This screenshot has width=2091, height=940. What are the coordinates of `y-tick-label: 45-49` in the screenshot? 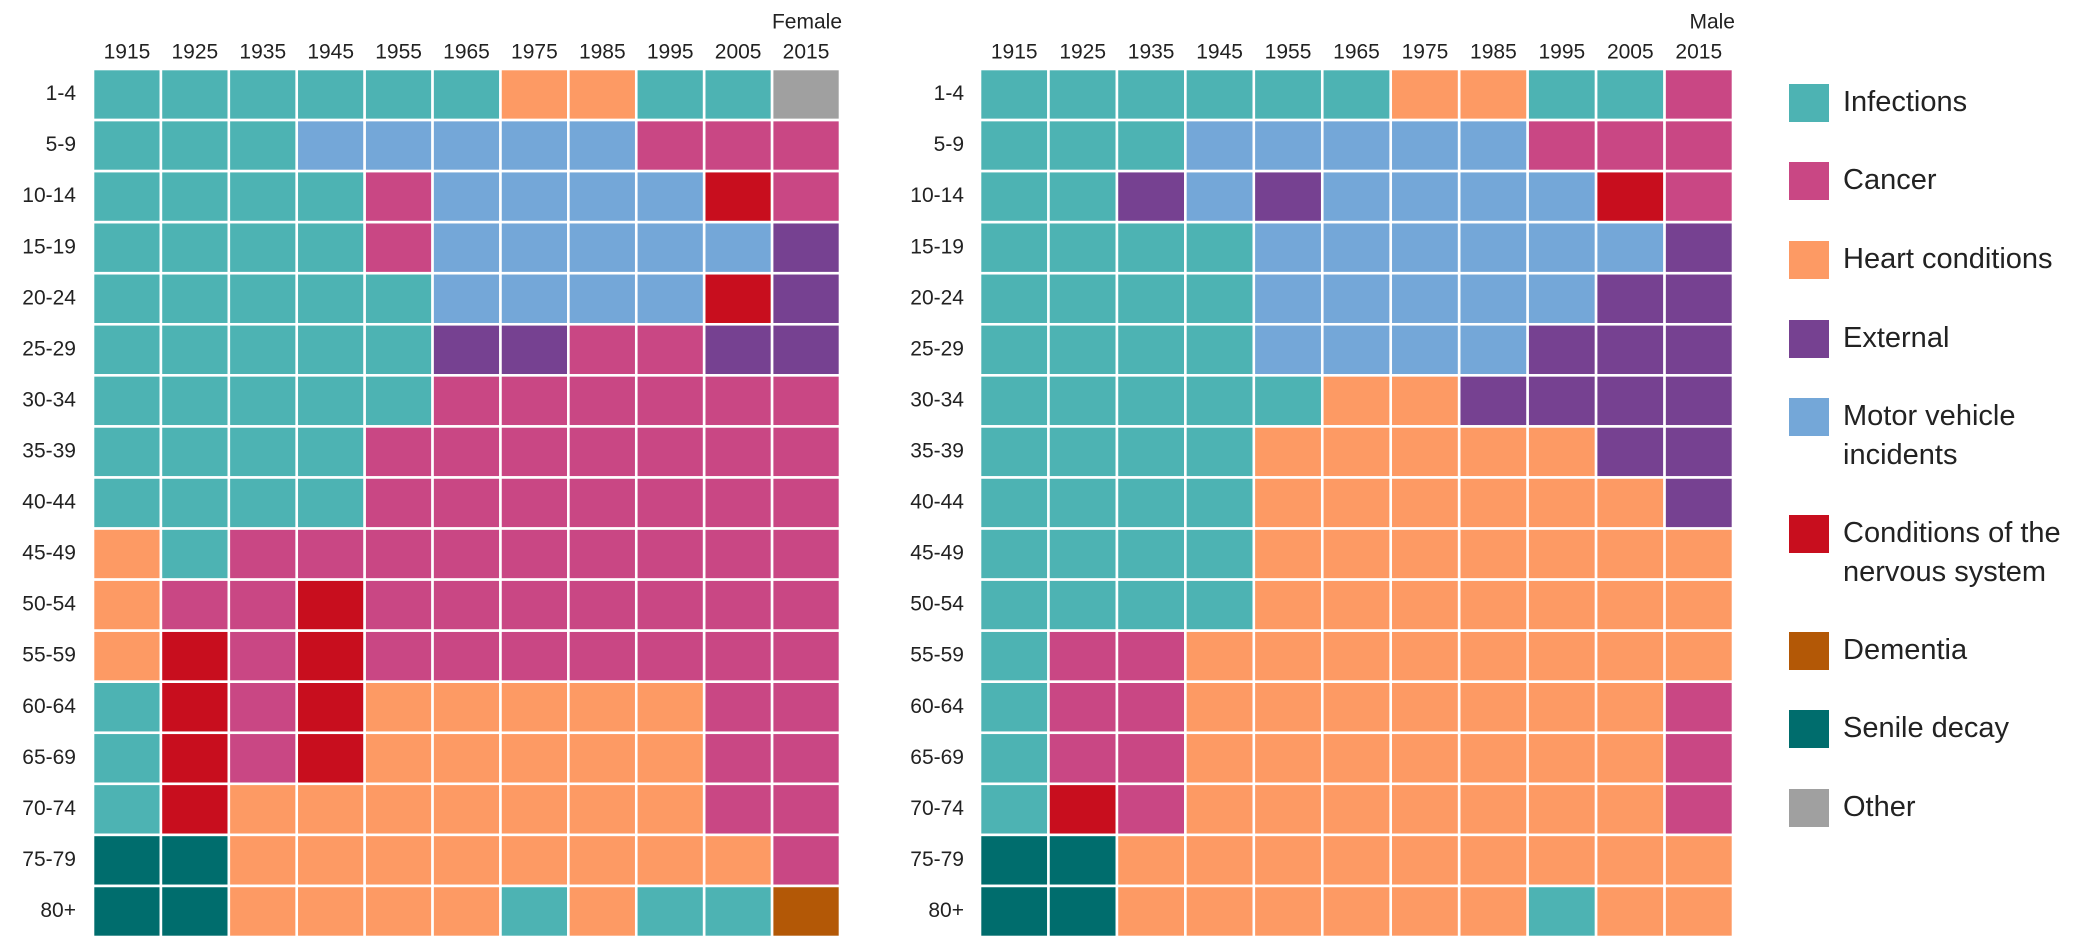 It's located at (937, 553).